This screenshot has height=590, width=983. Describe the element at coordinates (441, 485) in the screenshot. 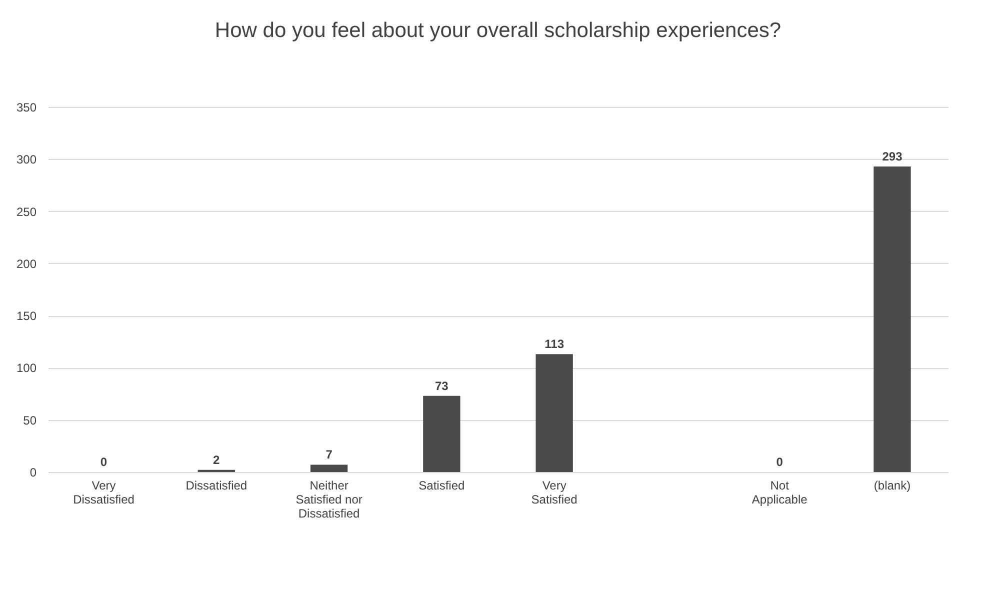

I see `x-tick-label: Satisfied` at that location.